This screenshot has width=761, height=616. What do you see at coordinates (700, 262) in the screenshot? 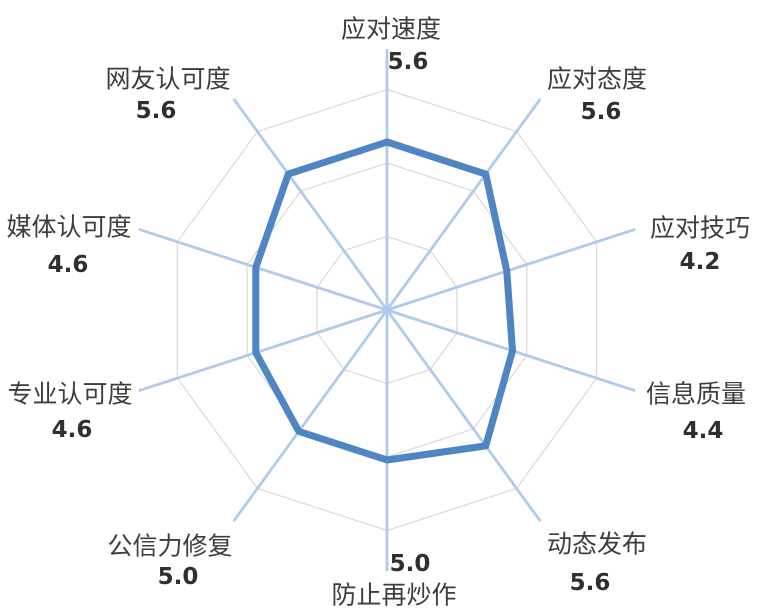
I see `value-label: 4.2` at bounding box center [700, 262].